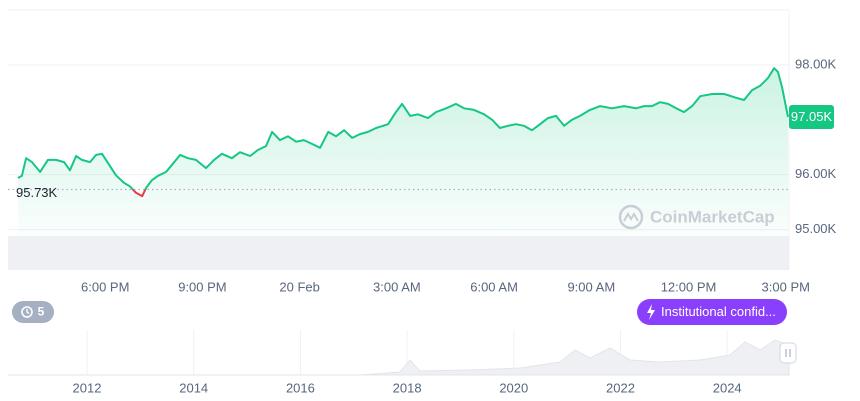 This screenshot has height=401, width=860. Describe the element at coordinates (105, 286) in the screenshot. I see `x-tick-label: 6:00 PM` at that location.